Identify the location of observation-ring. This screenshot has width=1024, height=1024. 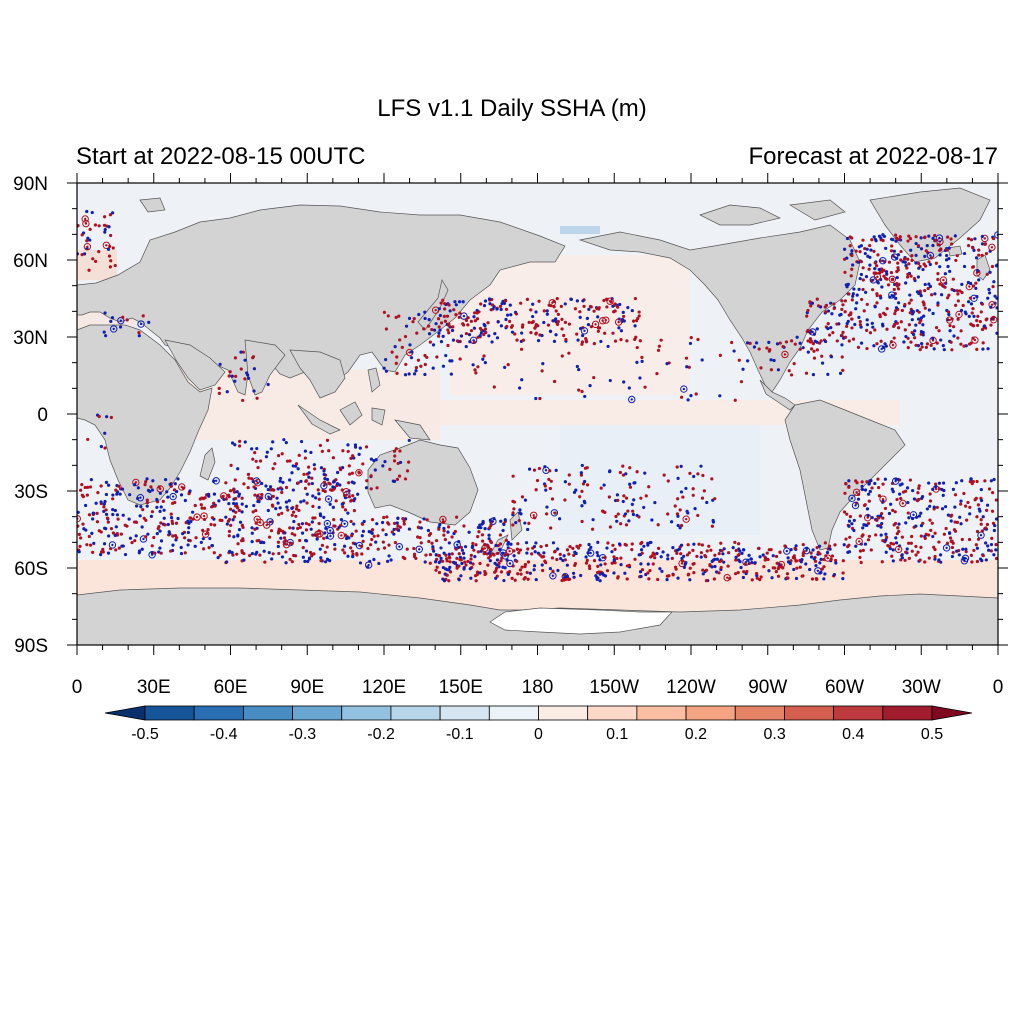
(881, 349).